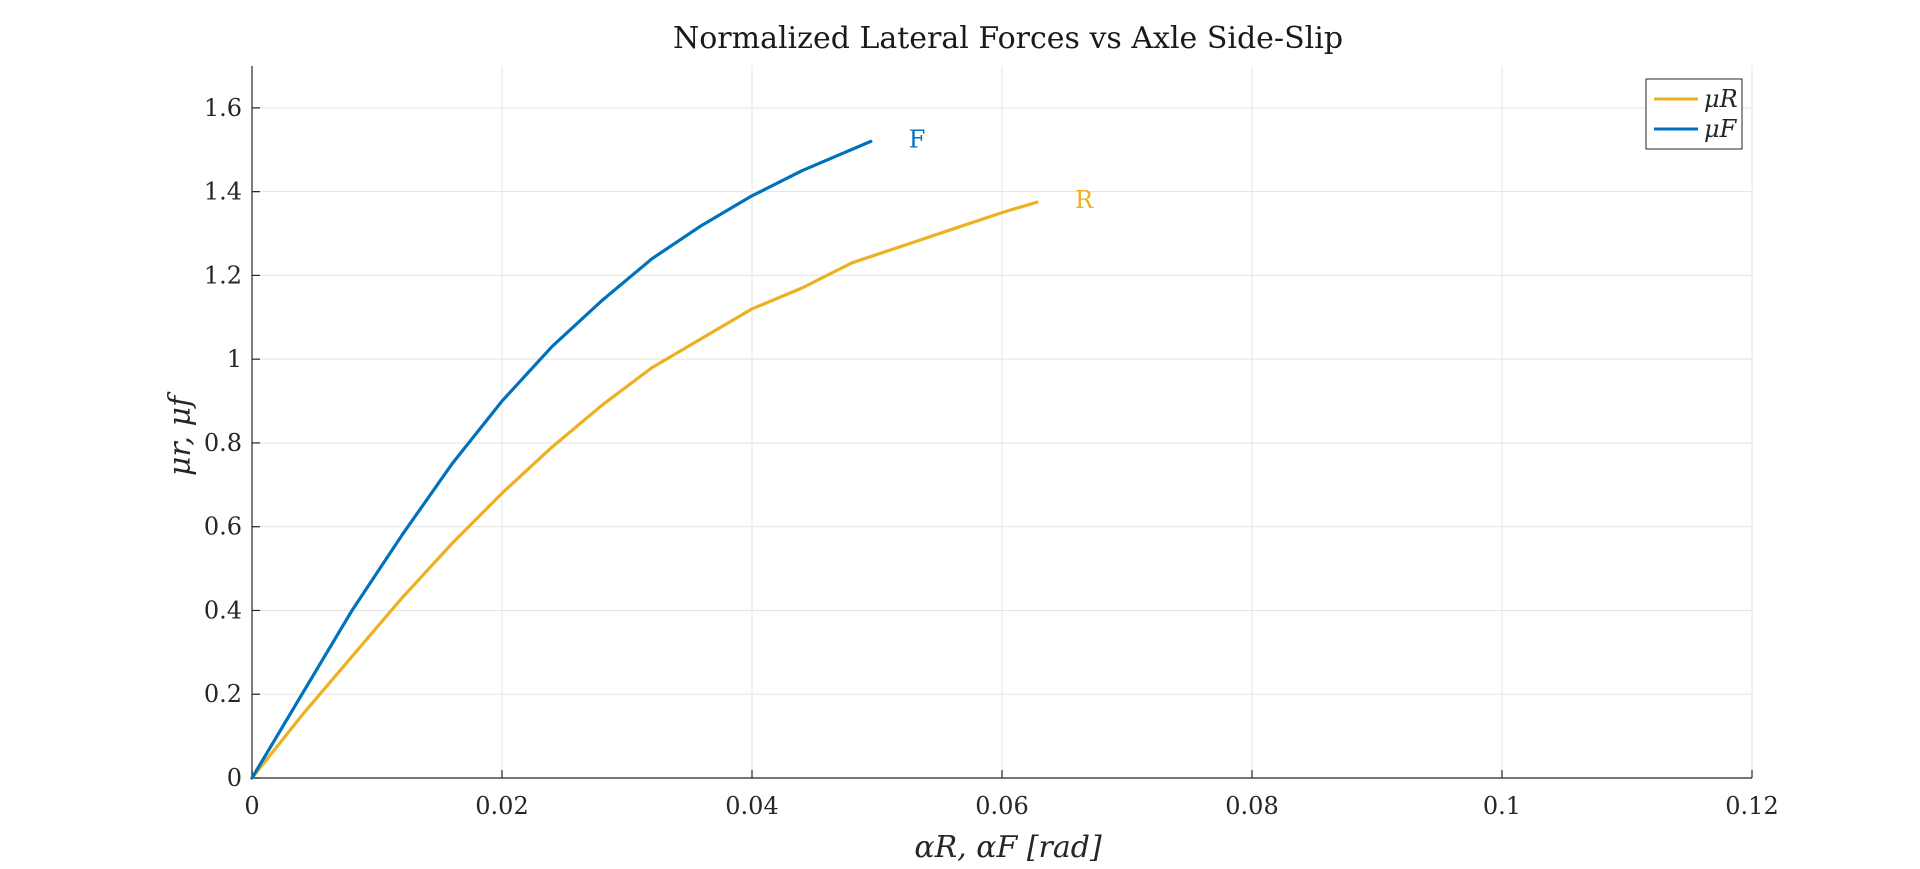 Image resolution: width=1920 pixels, height=869 pixels. What do you see at coordinates (1251, 806) in the screenshot?
I see `x-tick-label: 0.08` at bounding box center [1251, 806].